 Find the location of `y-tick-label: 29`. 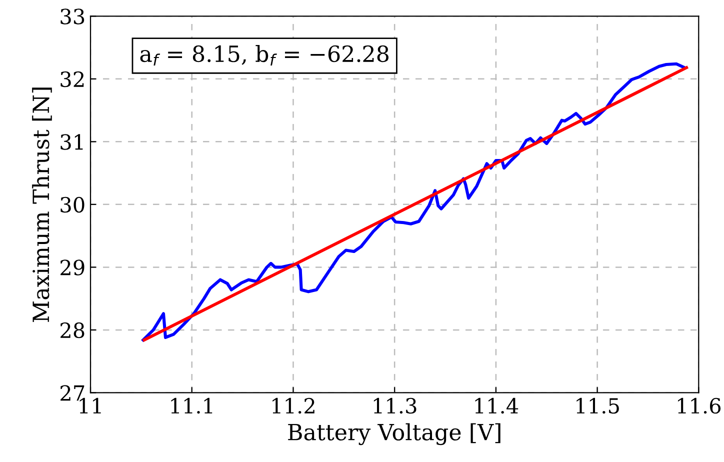

y-tick-label: 29 is located at coordinates (72, 268).